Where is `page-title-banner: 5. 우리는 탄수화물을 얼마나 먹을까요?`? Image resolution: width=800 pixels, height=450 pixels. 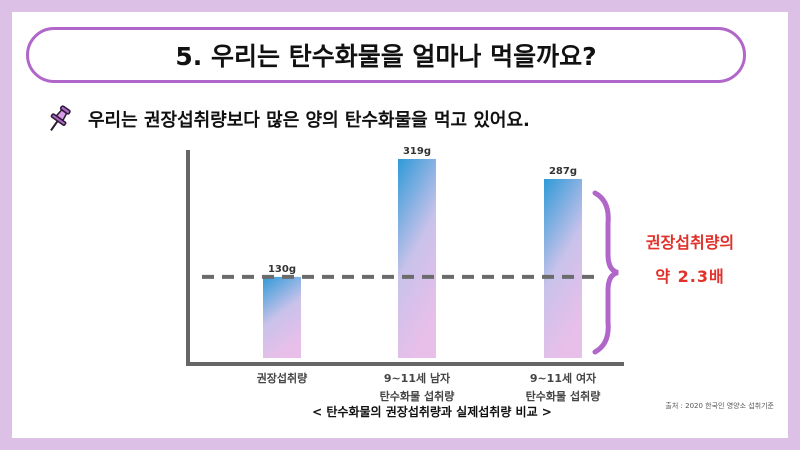
page-title-banner: 5. 우리는 탄수화물을 얼마나 먹을까요? is located at coordinates (386, 55).